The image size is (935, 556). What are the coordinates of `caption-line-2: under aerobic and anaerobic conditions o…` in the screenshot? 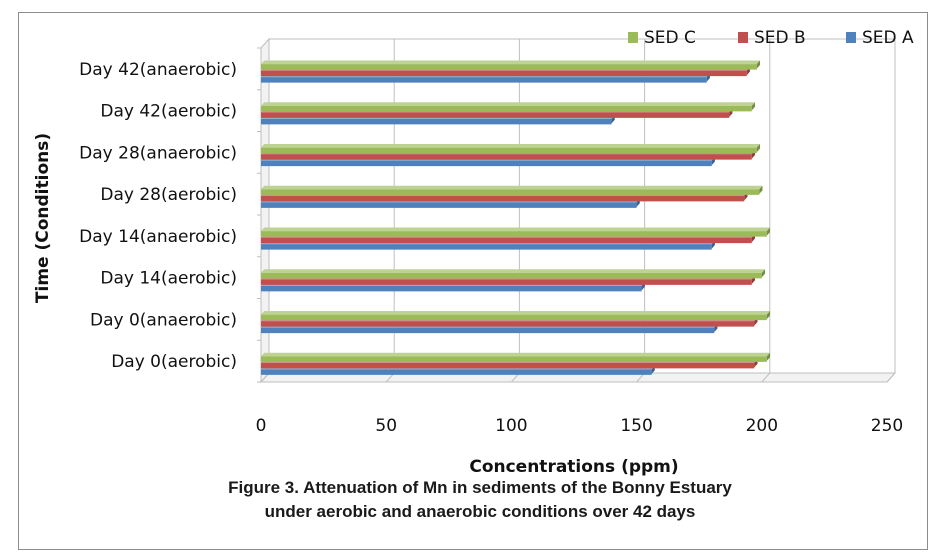 It's located at (480, 511).